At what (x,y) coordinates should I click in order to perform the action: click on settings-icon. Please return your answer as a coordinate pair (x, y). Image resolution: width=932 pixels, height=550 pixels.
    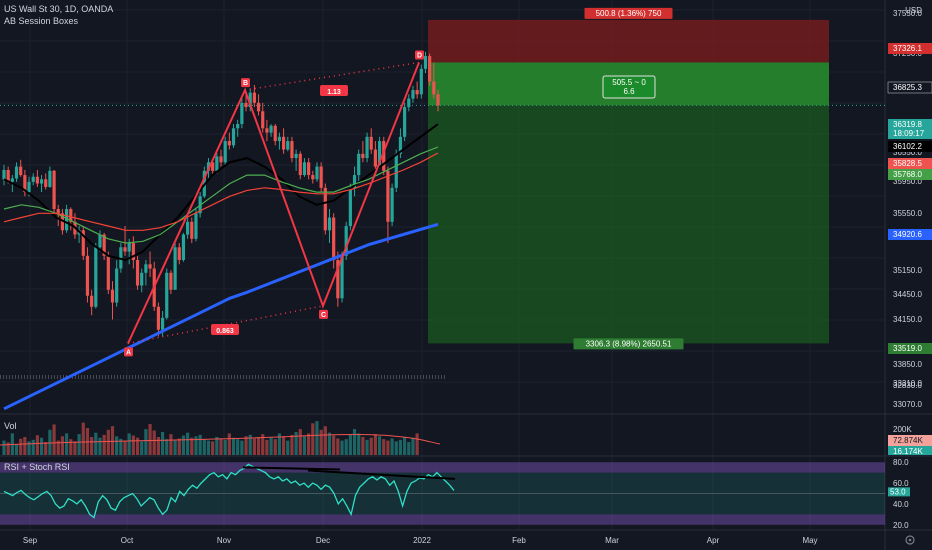
    Looking at the image, I should click on (910, 540).